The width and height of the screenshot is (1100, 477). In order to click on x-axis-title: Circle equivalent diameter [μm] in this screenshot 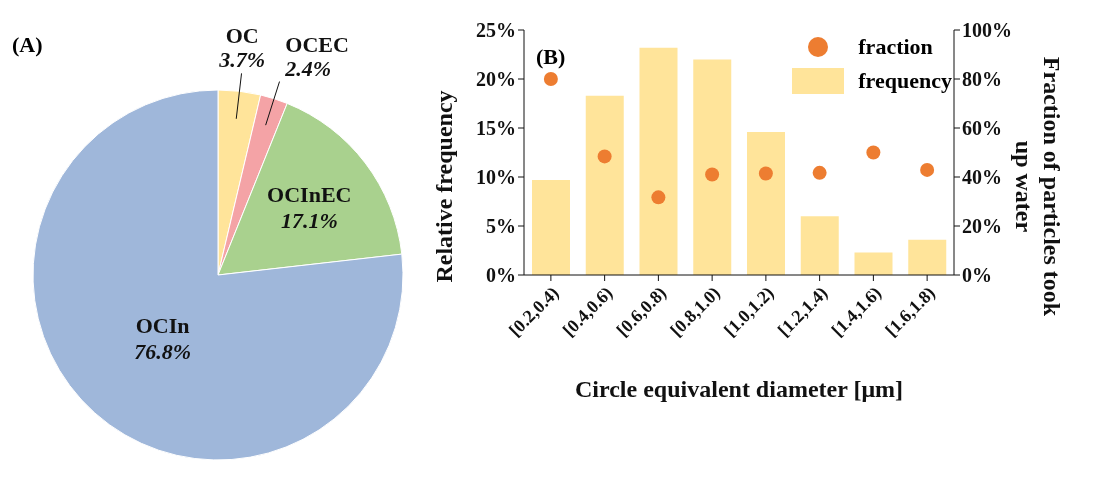, I will do `click(739, 389)`.